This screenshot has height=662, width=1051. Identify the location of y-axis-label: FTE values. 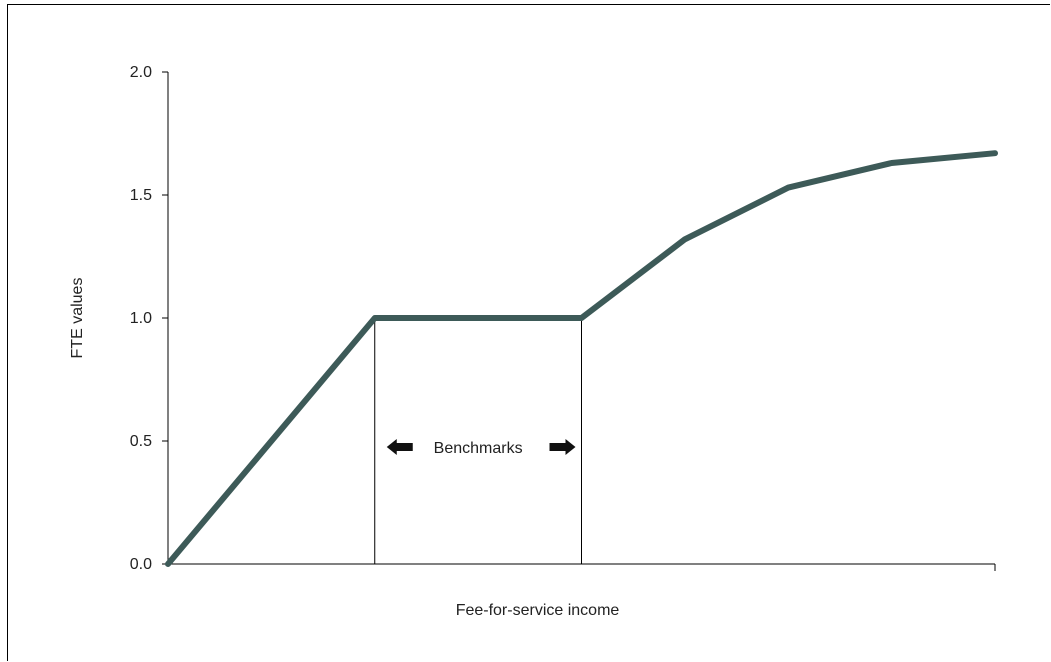
(77, 318).